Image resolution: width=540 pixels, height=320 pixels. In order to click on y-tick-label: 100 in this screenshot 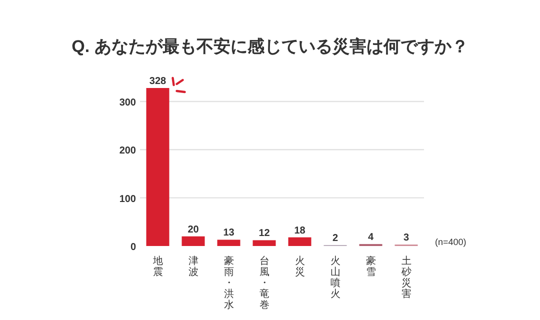, I will do `click(127, 199)`.